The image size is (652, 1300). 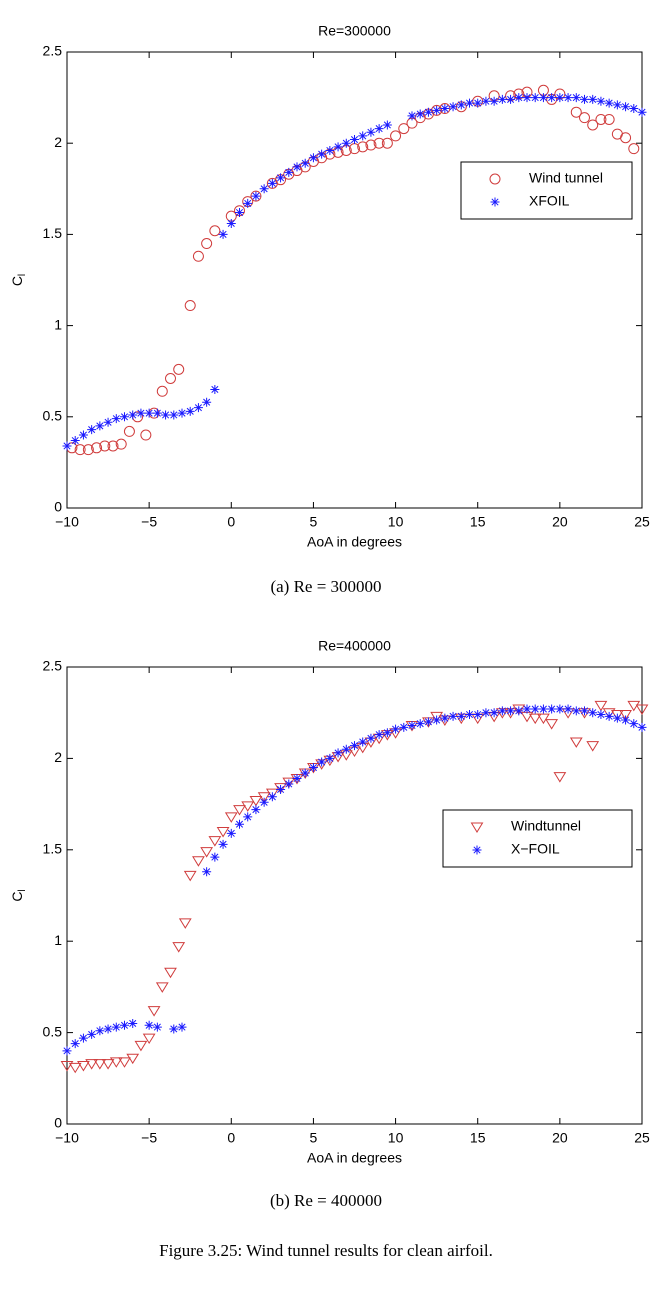 I want to click on subfigure-caption: (b) Re = 400000, so click(x=326, y=1200).